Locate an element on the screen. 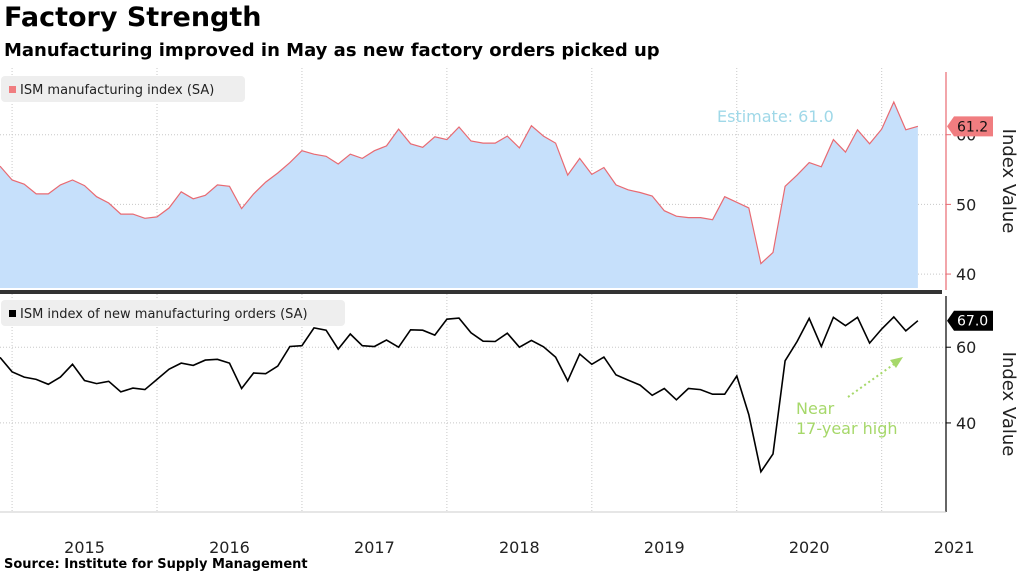  ism-last-value-tag is located at coordinates (970, 126).